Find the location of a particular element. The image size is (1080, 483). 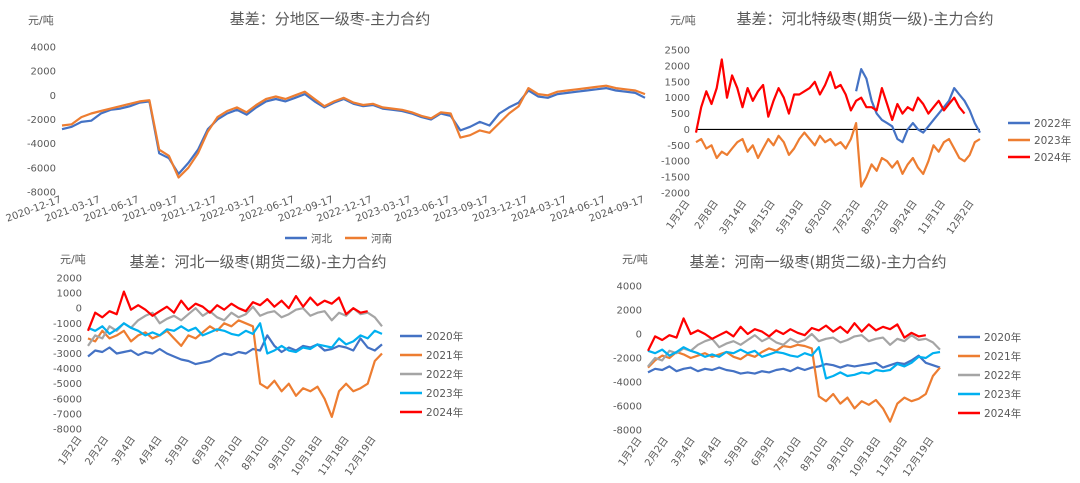

chart-title: 基差：河北特级枣(期货一级)-主力合约 is located at coordinates (864, 19).